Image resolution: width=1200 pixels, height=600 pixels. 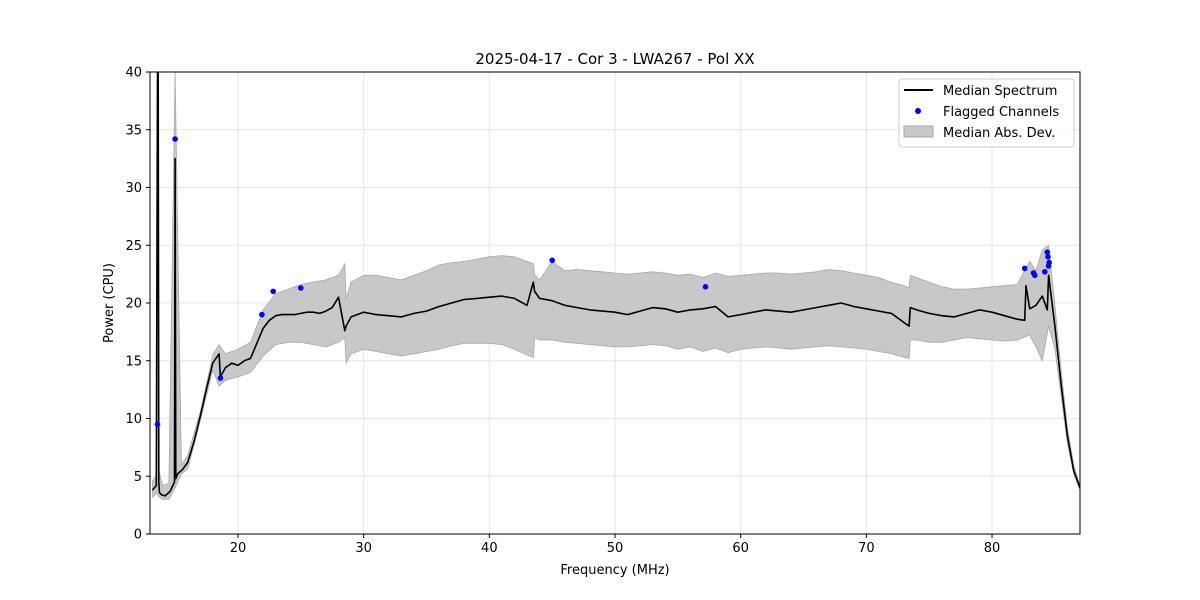 I want to click on x-axis-label: Frequency (MHz), so click(x=614, y=570).